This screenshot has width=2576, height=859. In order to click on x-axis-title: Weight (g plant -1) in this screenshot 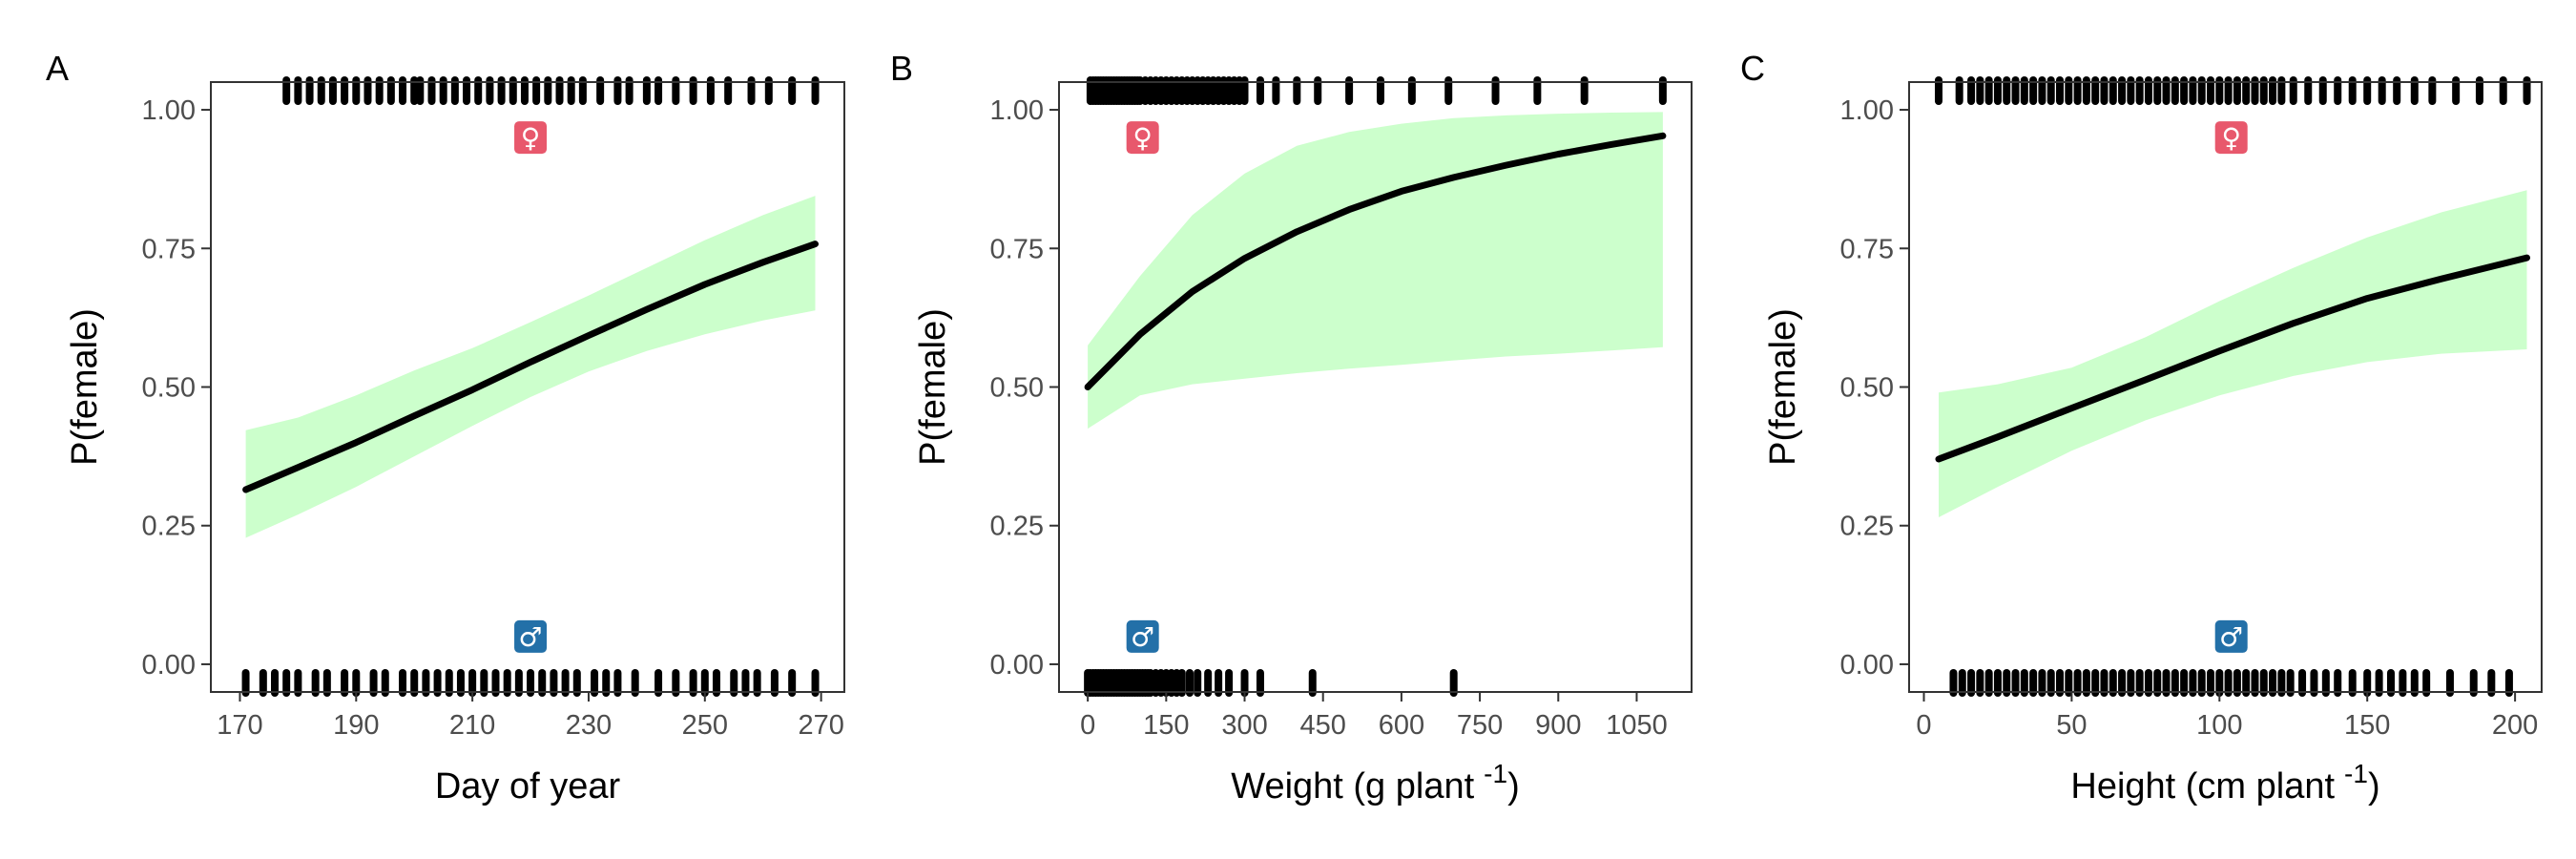, I will do `click(1375, 783)`.